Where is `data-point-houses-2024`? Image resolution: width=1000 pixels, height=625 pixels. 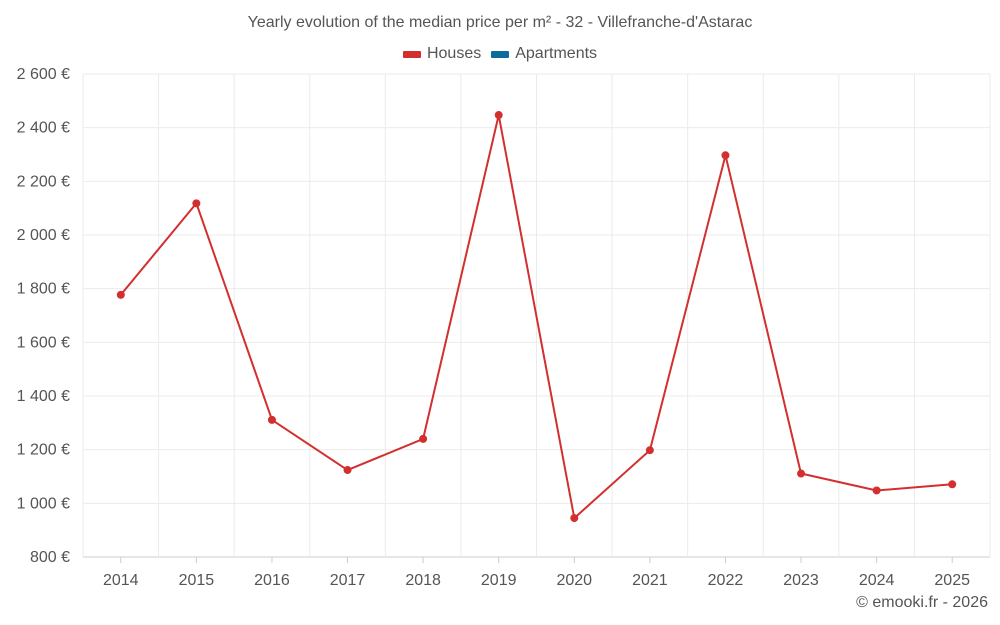
data-point-houses-2024 is located at coordinates (876, 490).